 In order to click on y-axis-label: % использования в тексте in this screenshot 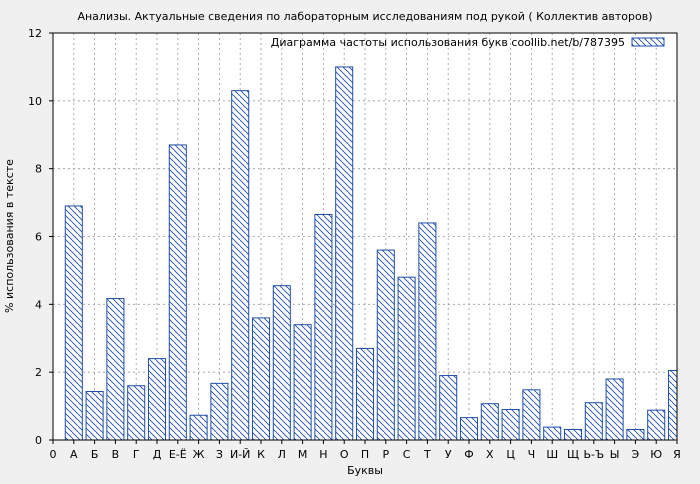, I will do `click(9, 236)`.